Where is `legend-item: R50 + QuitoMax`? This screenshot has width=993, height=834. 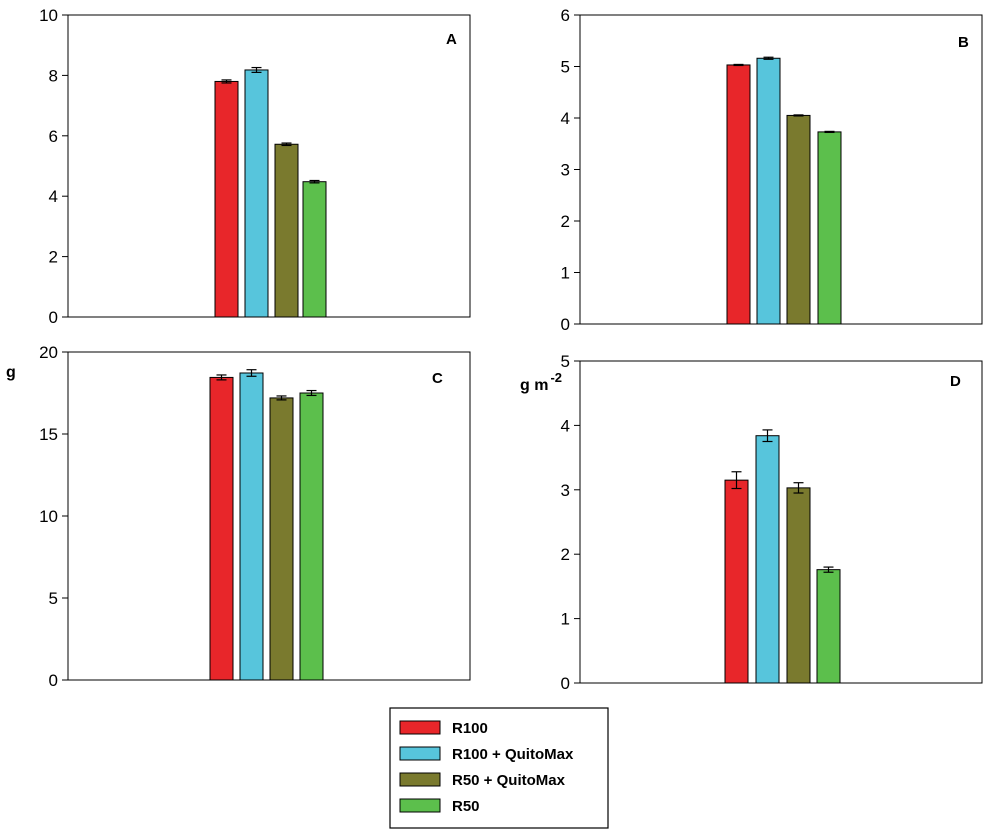 legend-item: R50 + QuitoMax is located at coordinates (482, 780).